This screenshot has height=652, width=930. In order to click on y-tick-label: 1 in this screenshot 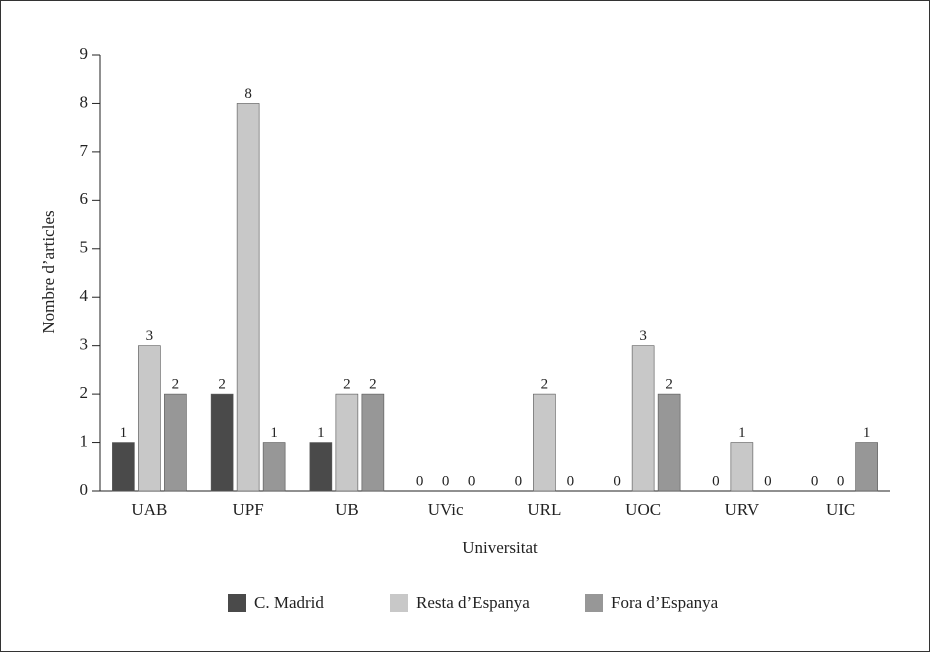, I will do `click(84, 440)`.